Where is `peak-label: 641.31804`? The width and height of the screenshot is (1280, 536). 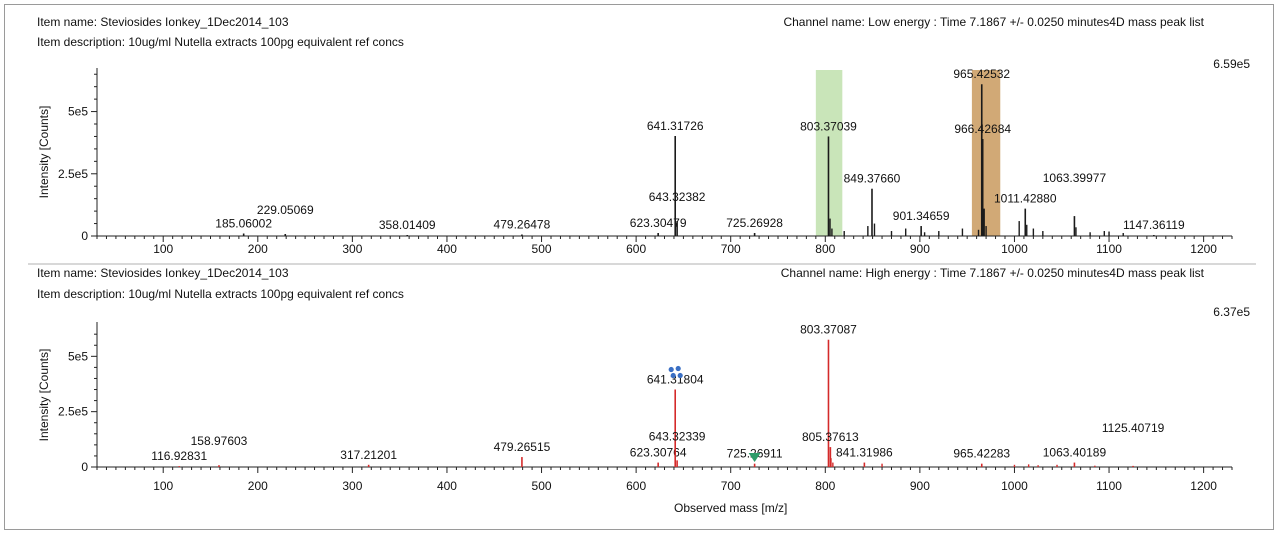
peak-label: 641.31804 is located at coordinates (675, 380).